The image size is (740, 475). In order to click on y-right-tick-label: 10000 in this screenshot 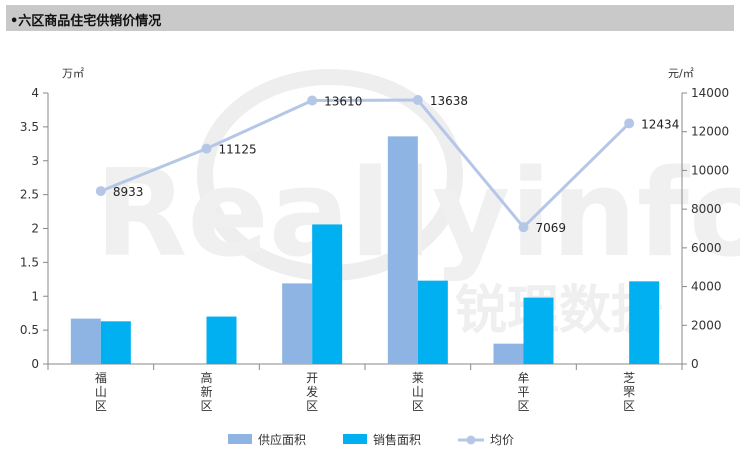, I will do `click(710, 170)`.